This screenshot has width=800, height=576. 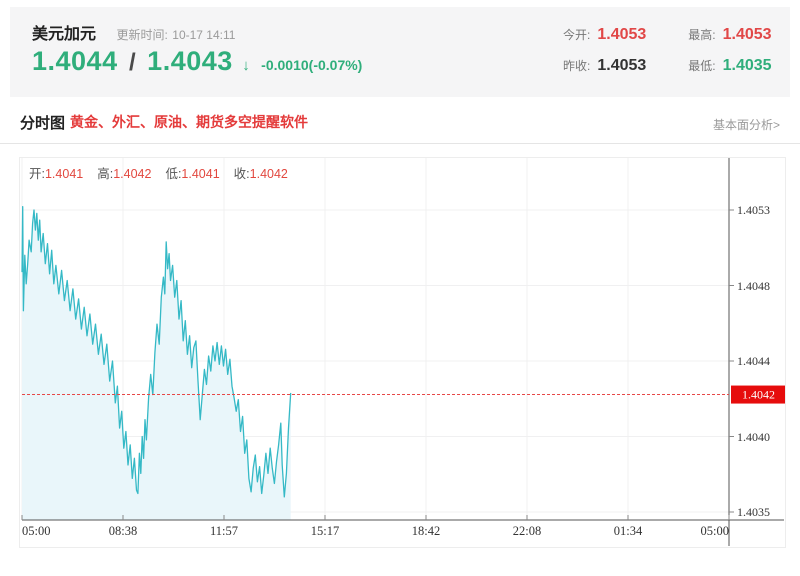 I want to click on symbol-row: 美元加元 更新时间: 10-17 14:11, so click(x=133, y=32).